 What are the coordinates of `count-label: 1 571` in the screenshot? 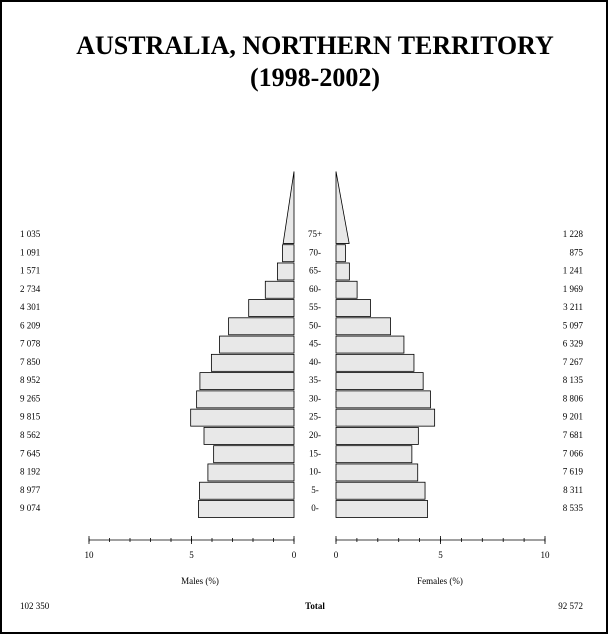 It's located at (30, 271).